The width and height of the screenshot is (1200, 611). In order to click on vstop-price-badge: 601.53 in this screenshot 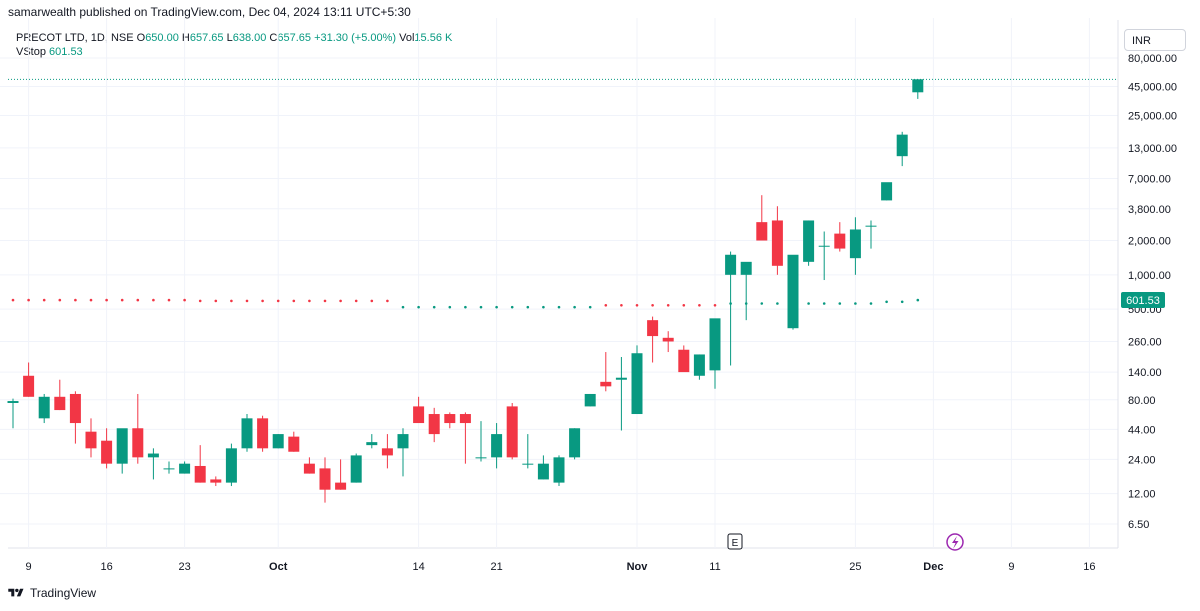, I will do `click(1143, 299)`.